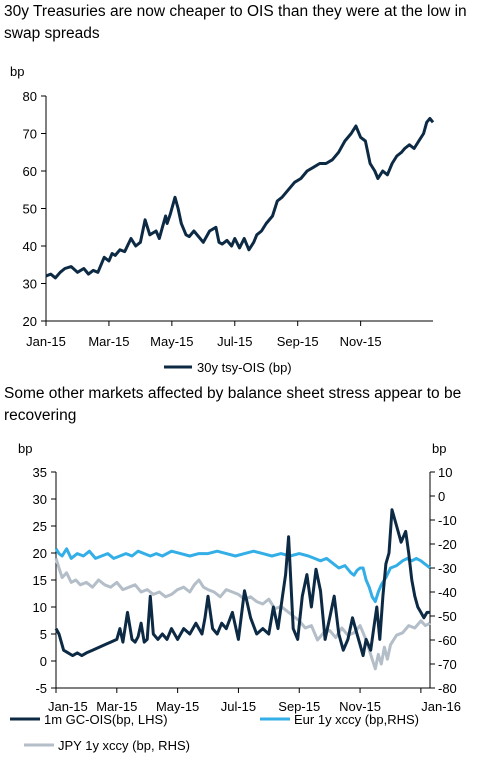 The width and height of the screenshot is (481, 768). What do you see at coordinates (30, 134) in the screenshot?
I see `y-tick-label: 70` at bounding box center [30, 134].